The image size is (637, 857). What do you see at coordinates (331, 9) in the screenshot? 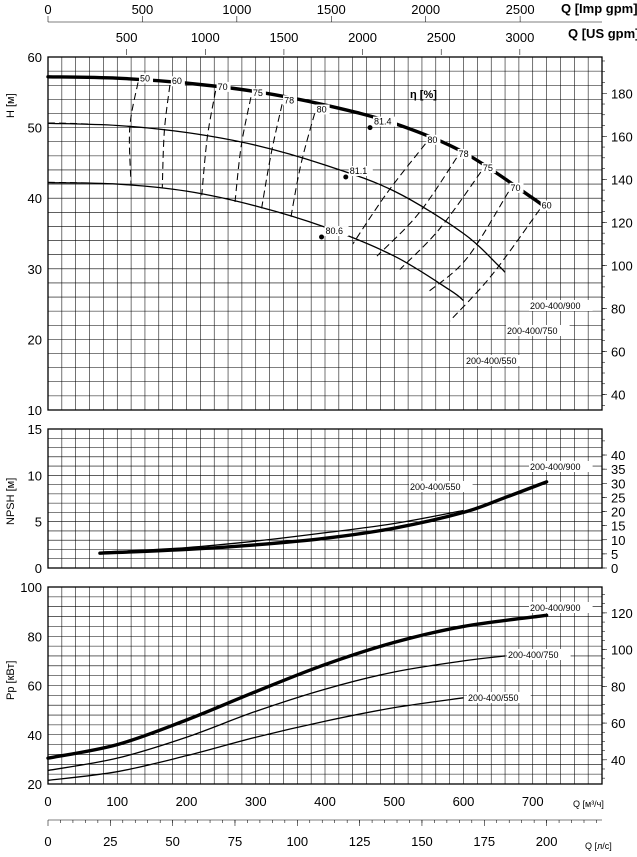
I see `xtick-impgpm-label: 1500` at bounding box center [331, 9].